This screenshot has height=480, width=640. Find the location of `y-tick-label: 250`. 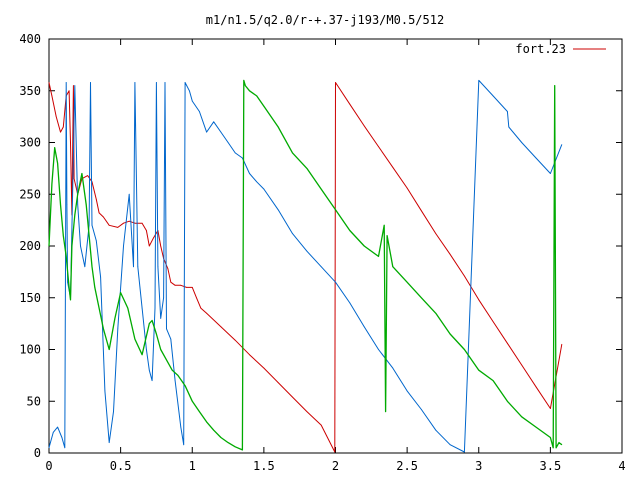

y-tick-label: 250 is located at coordinates (30, 194).